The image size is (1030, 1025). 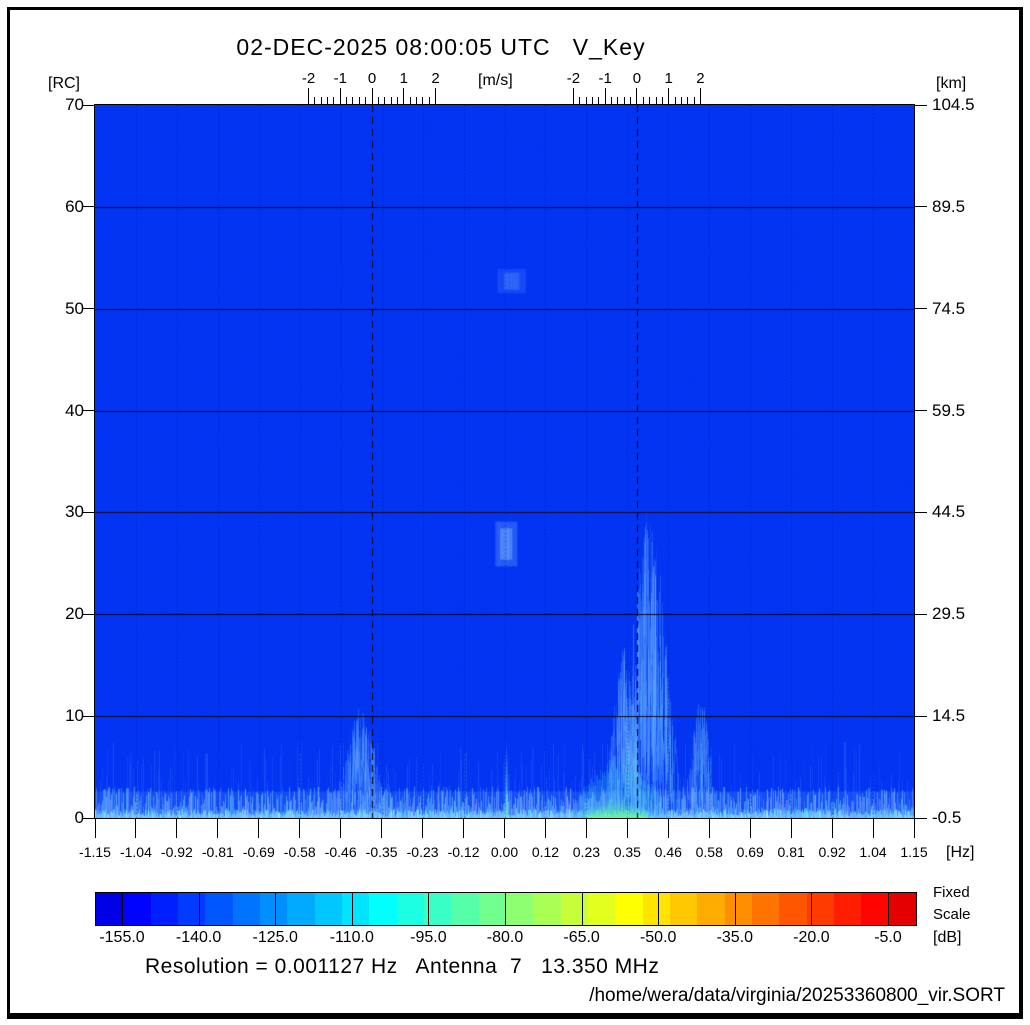 I want to click on bottom-axis-tick-label: 0.00, so click(x=504, y=852).